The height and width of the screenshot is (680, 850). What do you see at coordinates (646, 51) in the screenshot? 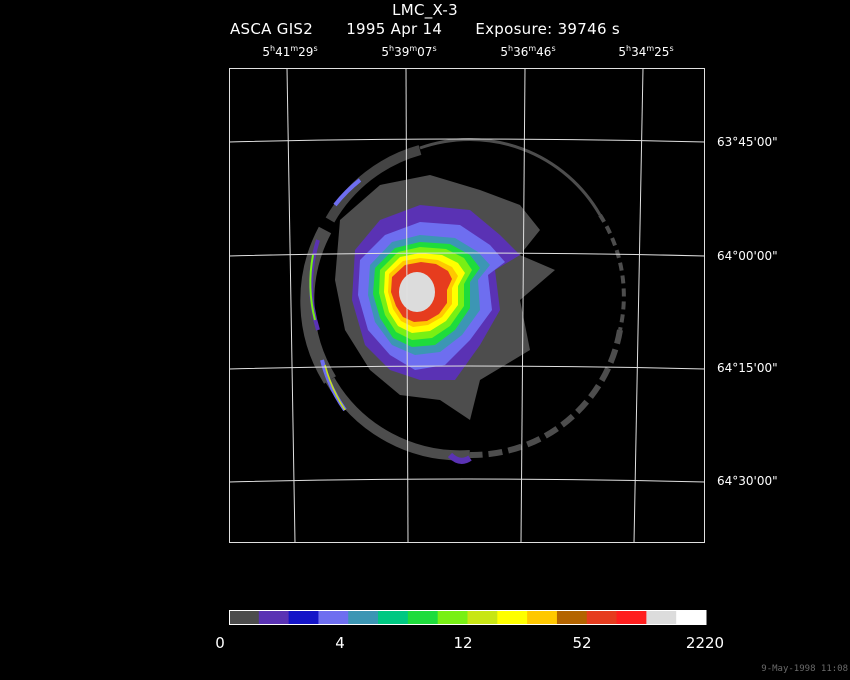
I see `ra-label-4: 5h34m25s` at bounding box center [646, 51].